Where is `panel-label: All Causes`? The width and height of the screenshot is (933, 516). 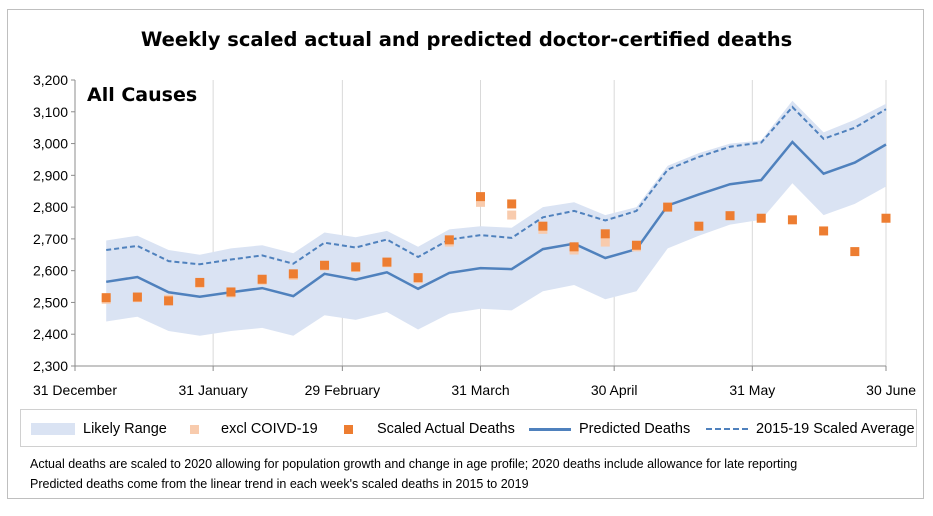
panel-label: All Causes is located at coordinates (142, 95).